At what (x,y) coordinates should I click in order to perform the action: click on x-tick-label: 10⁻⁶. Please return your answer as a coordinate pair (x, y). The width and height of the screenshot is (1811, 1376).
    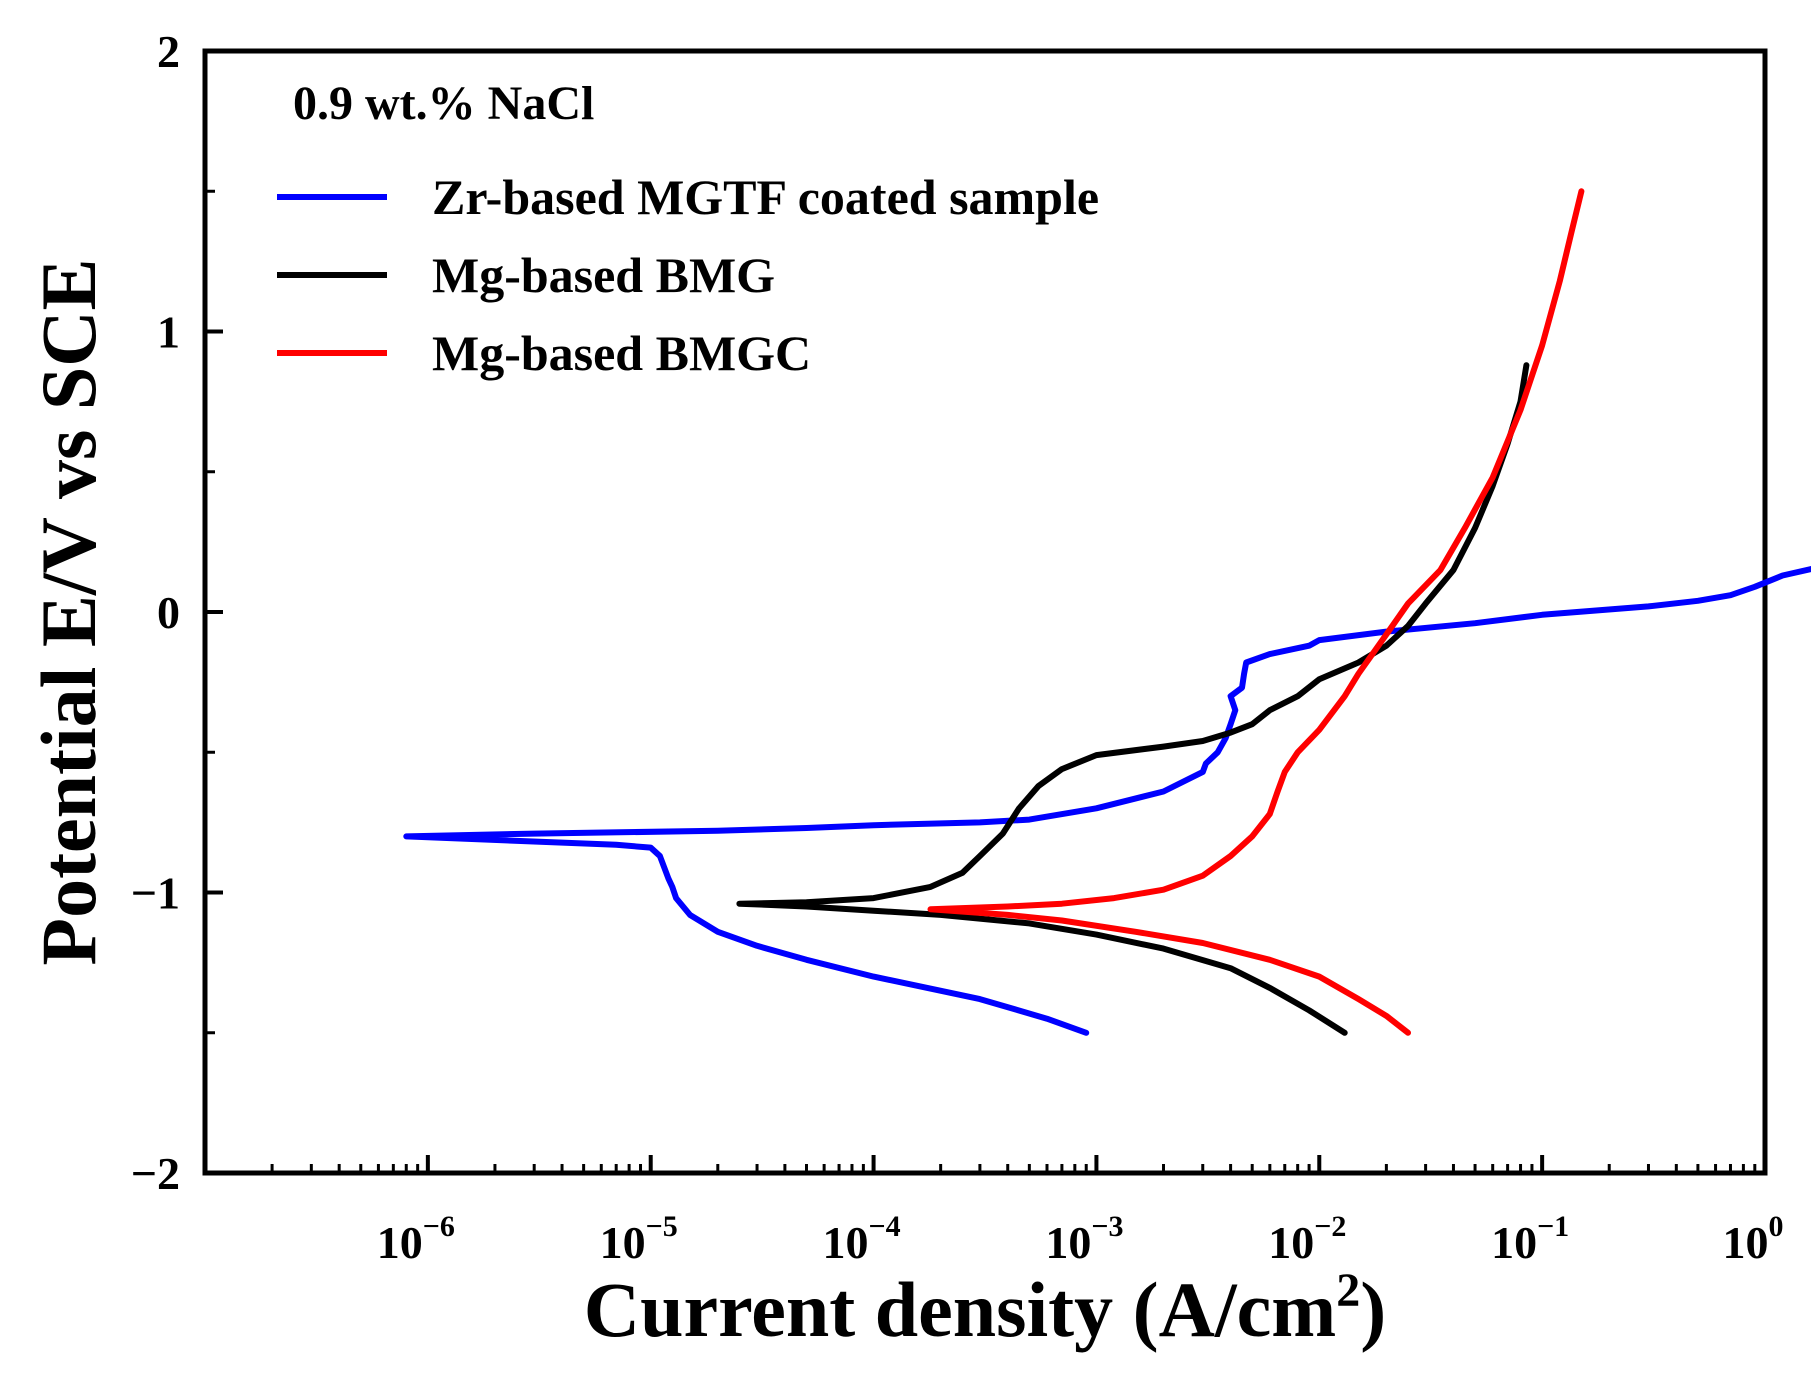
    Looking at the image, I should click on (416, 1239).